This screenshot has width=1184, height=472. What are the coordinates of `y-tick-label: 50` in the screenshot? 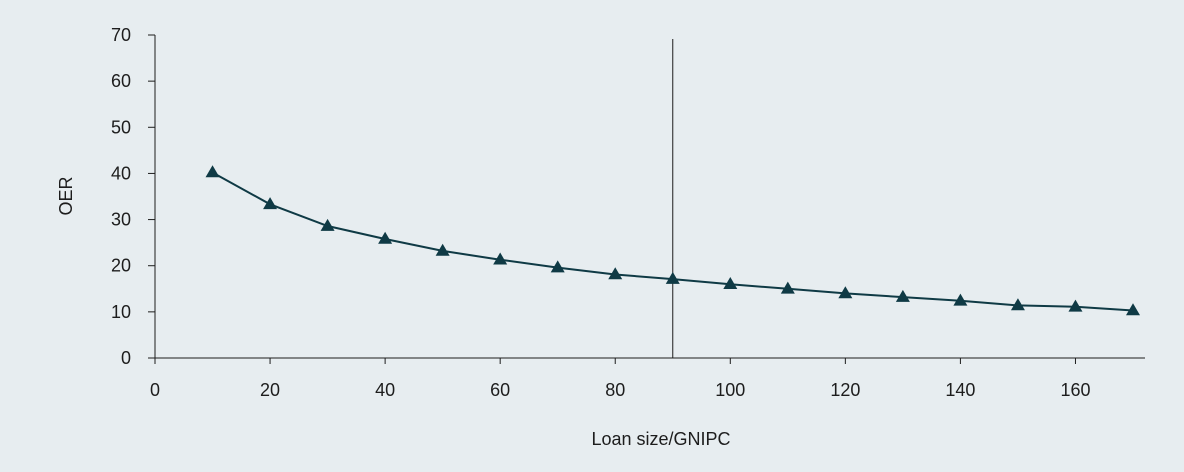 It's located at (121, 127).